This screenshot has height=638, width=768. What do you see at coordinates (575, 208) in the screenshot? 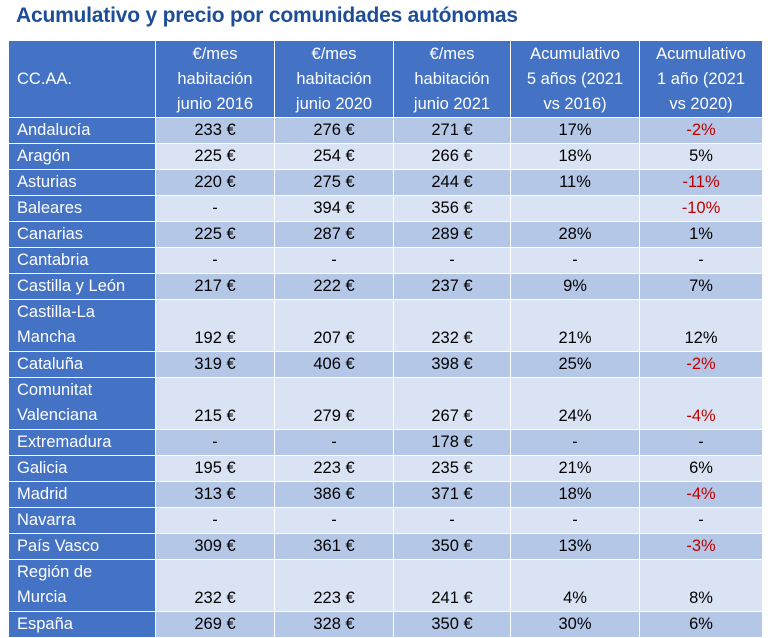
I see `accum-5y-cell` at bounding box center [575, 208].